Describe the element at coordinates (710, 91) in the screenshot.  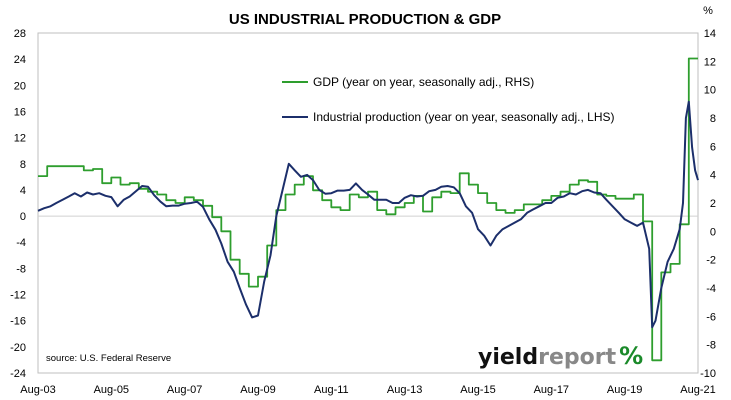
I see `right-tick-label: 10` at that location.